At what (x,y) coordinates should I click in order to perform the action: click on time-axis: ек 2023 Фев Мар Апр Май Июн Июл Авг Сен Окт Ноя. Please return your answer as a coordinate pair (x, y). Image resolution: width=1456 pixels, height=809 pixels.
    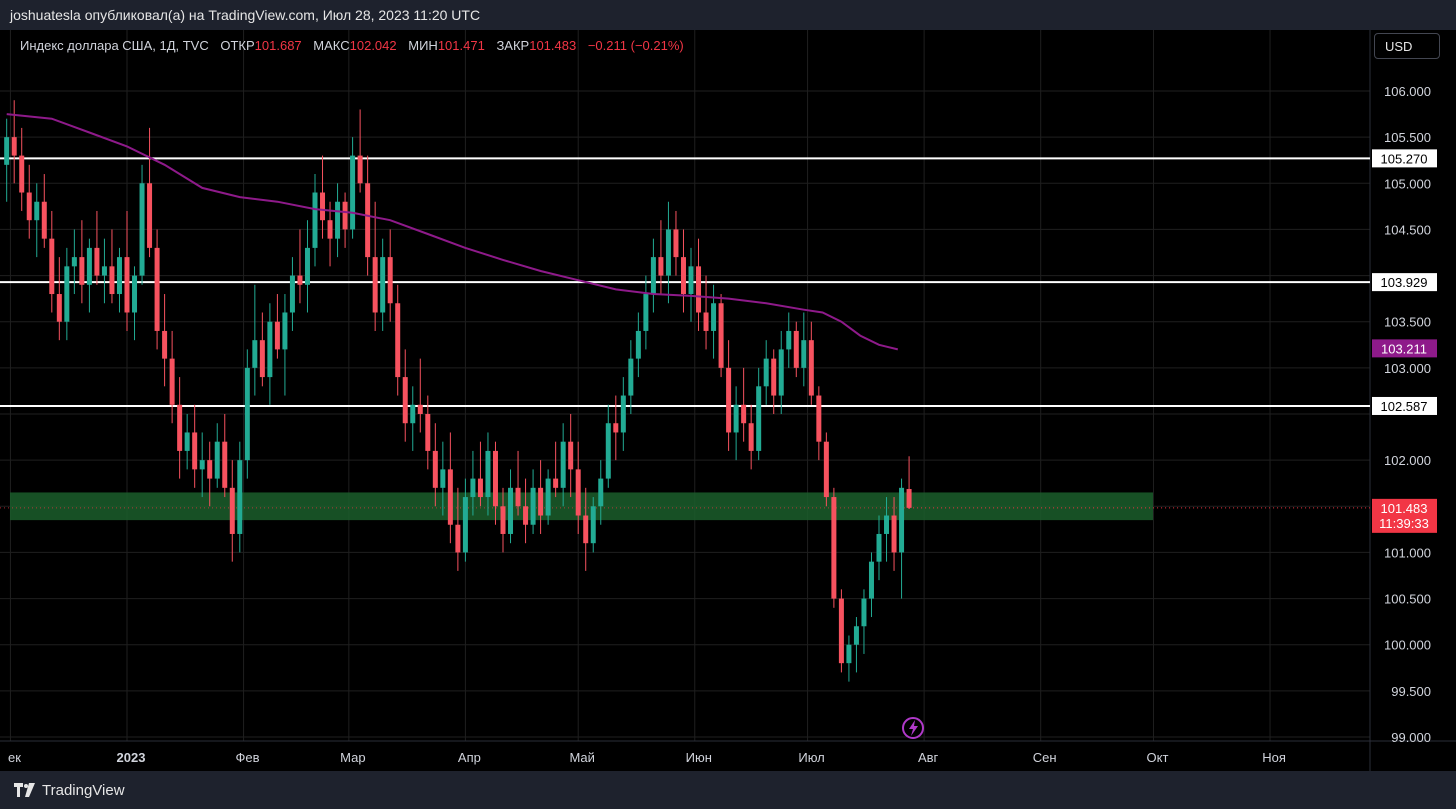
    Looking at the image, I should click on (647, 757).